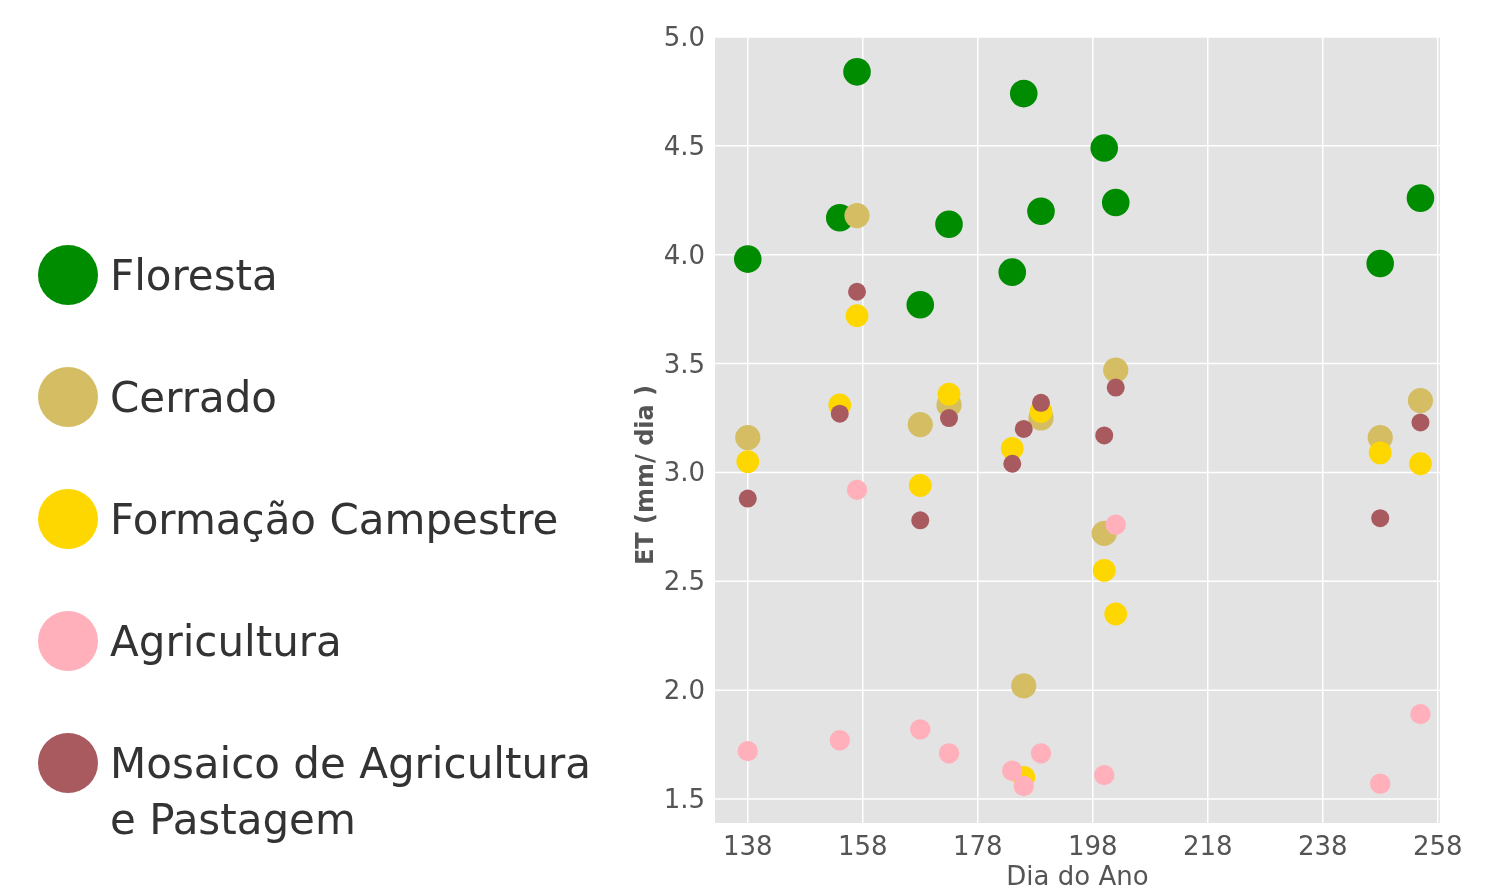 This screenshot has width=1489, height=890. I want to click on legend-label: Floresta, so click(194, 275).